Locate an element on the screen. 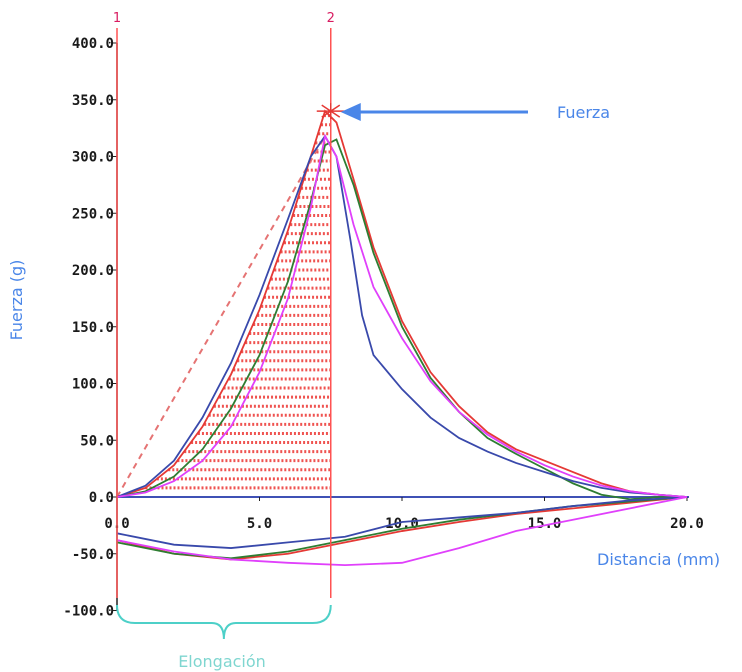 This screenshot has width=742, height=672. y-tick-label: 200.0 is located at coordinates (93, 271).